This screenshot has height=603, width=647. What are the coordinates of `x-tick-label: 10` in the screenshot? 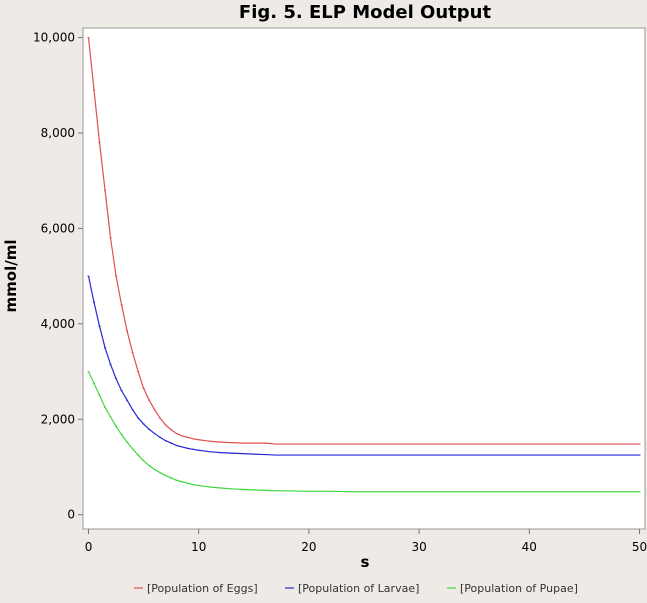 It's located at (198, 547).